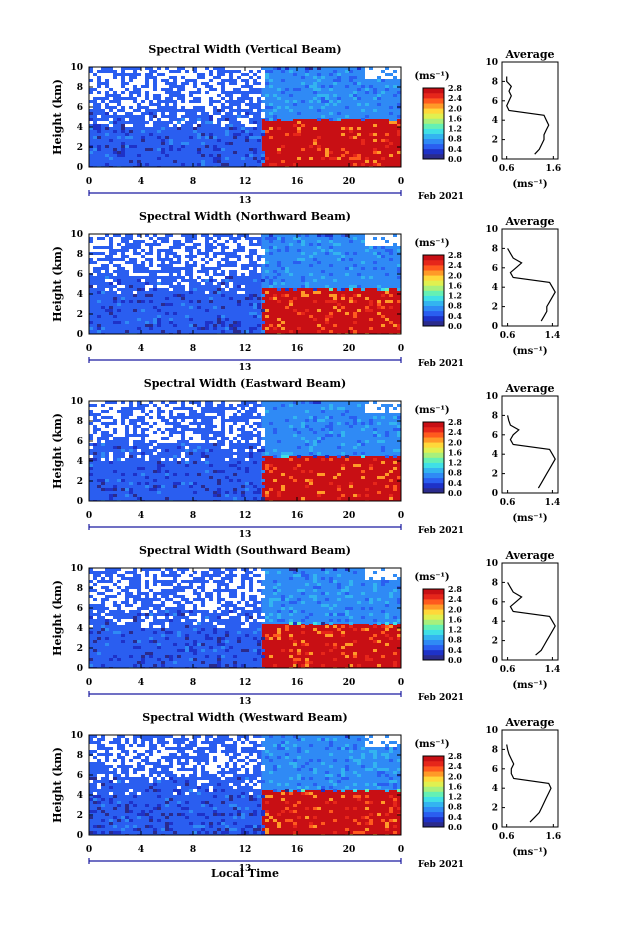 The width and height of the screenshot is (623, 929). Describe the element at coordinates (495, 583) in the screenshot. I see `average-y-tick-label: 8` at that location.